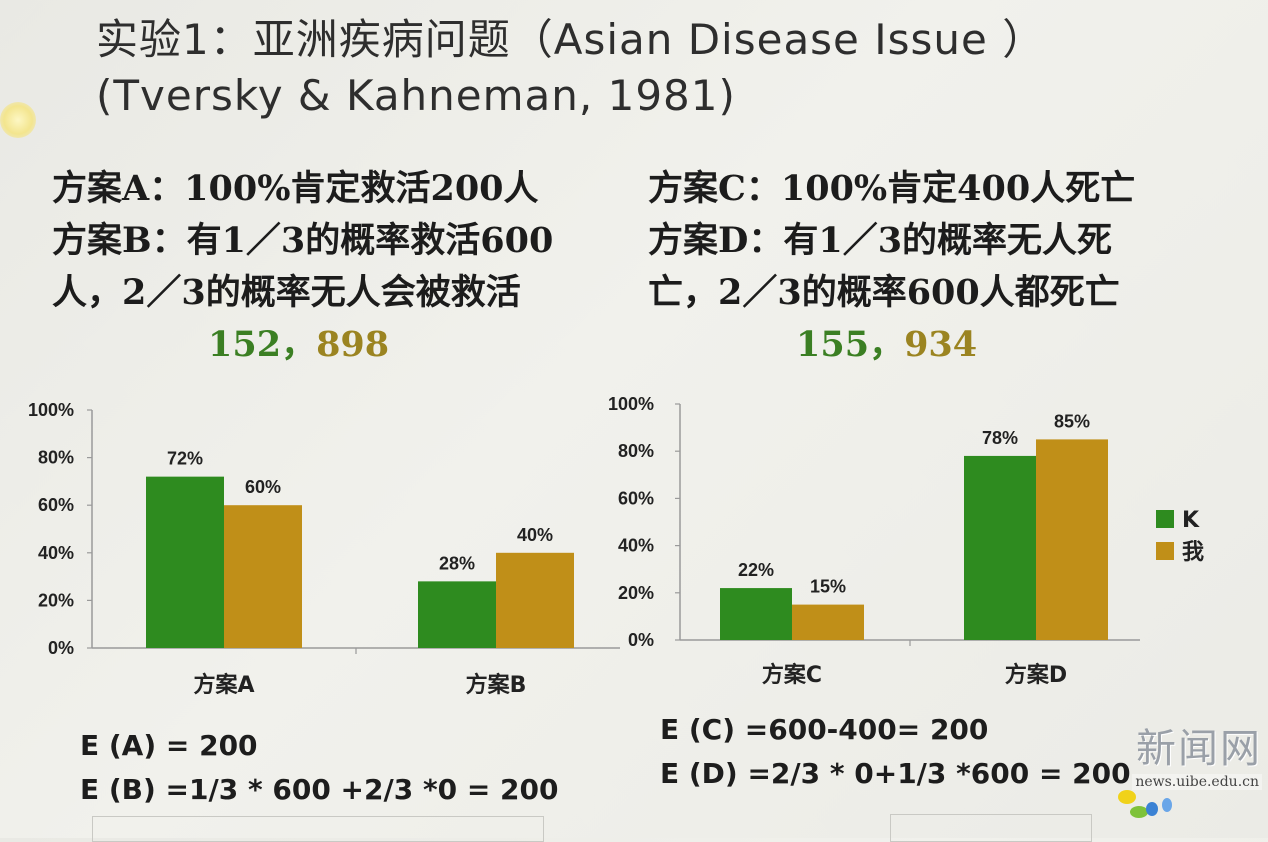 This screenshot has width=1268, height=842. What do you see at coordinates (571, 39) in the screenshot?
I see `title-line-1: 实验1：亚洲疾病问题（Asian Disease Issue ）` at bounding box center [571, 39].